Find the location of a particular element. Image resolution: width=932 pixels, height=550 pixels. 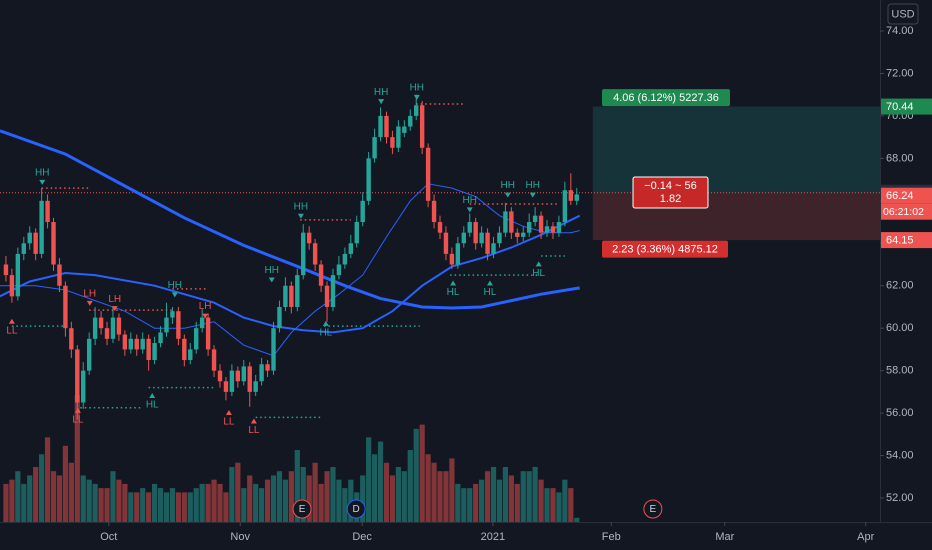

stop-label: 2.23 (3.36%) 4875.12 is located at coordinates (665, 249).